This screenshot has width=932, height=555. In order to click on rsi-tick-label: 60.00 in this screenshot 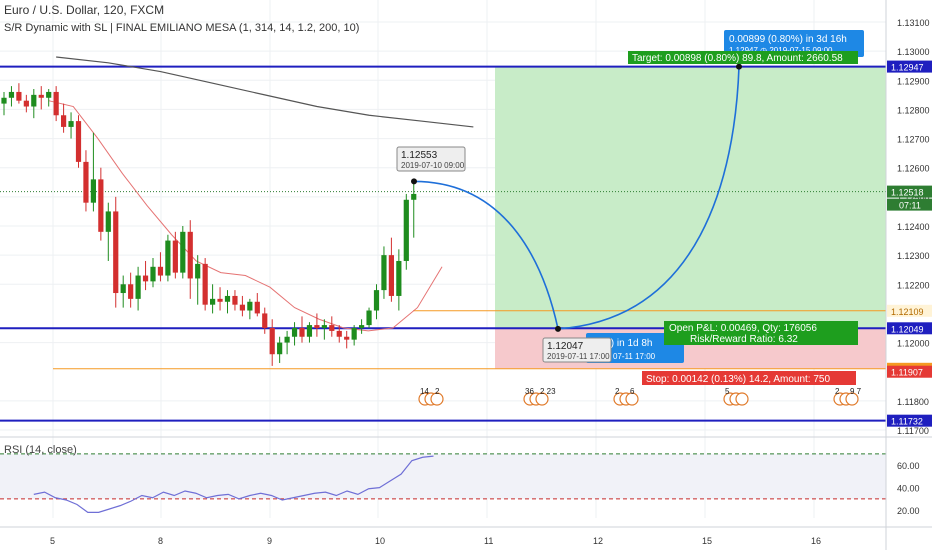, I will do `click(908, 466)`.